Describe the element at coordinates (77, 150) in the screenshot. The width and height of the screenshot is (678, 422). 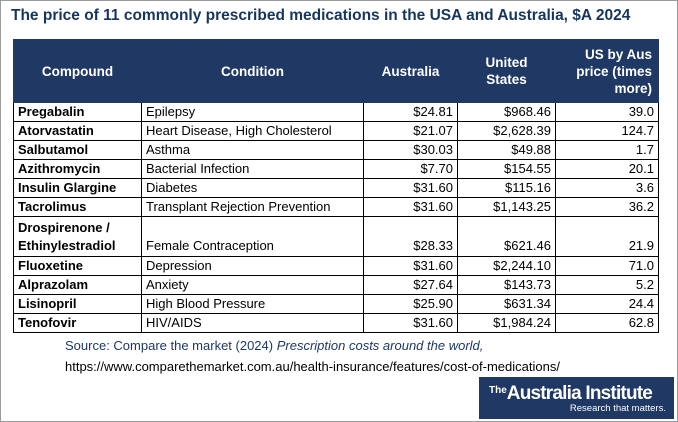
I see `cell-compound: Salbutamol` at that location.